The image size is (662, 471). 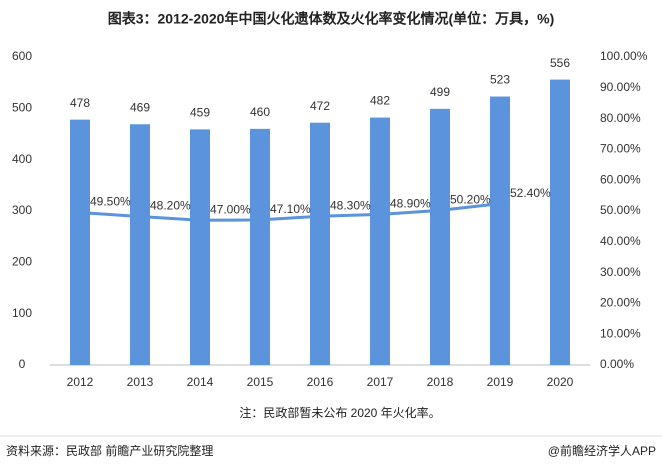 I want to click on bar-value-label: 523, so click(x=500, y=80).